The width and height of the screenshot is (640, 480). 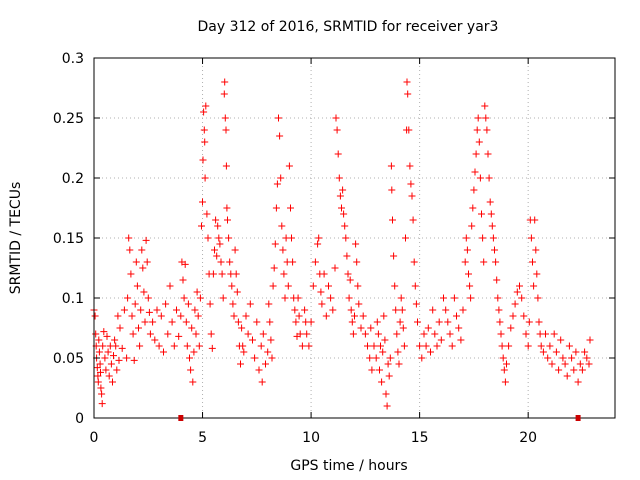 I want to click on edge-marker, so click(x=181, y=418).